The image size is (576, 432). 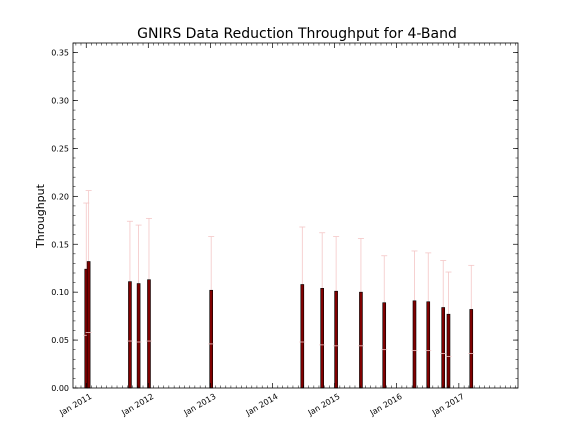 I want to click on y-tick-label: 0.35, so click(x=60, y=53).